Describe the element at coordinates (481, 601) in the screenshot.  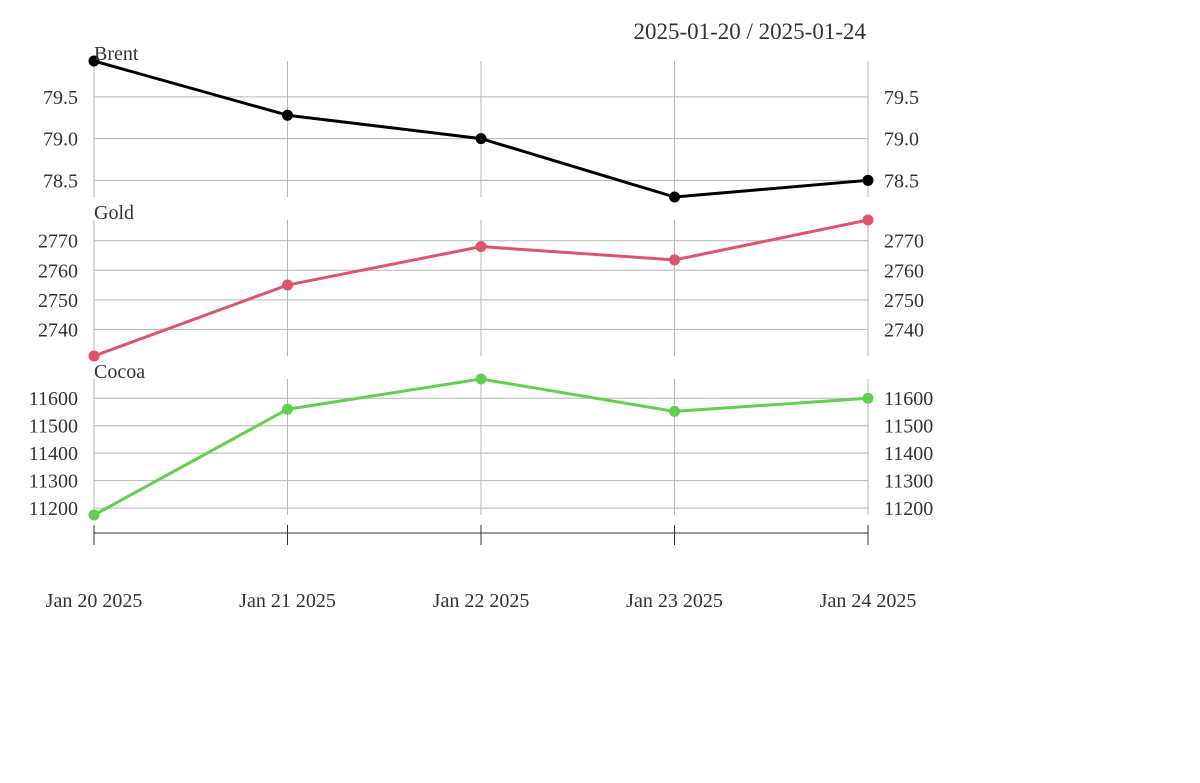
I see `x-tick-label: Jan 22 2025` at that location.